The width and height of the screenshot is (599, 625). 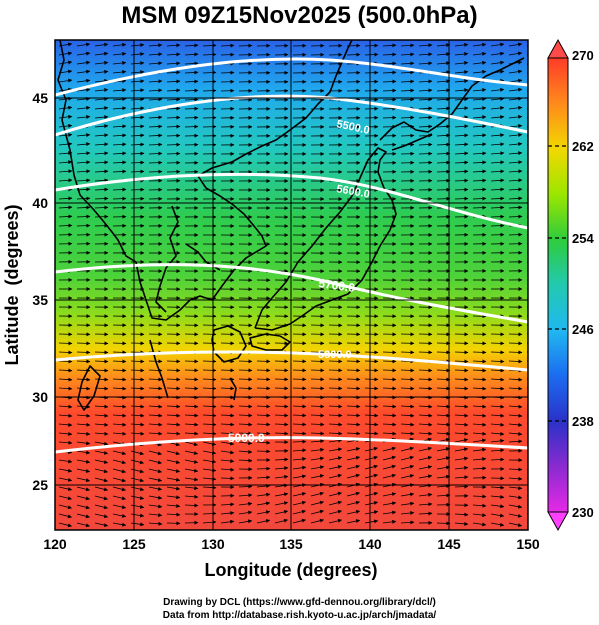 I want to click on y-tick-label: 25, so click(x=40, y=485).